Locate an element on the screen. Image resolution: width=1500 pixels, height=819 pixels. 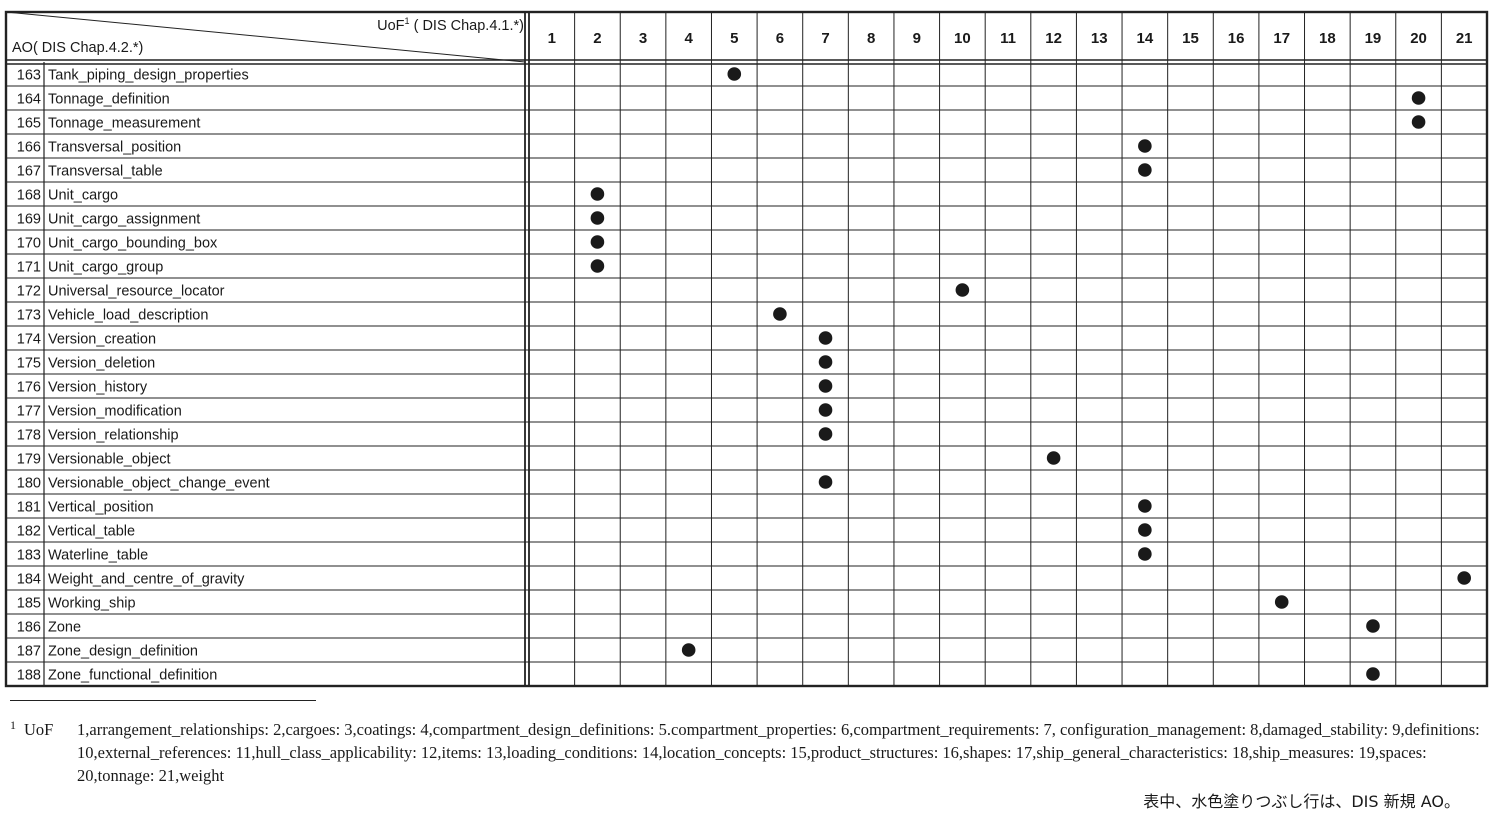
header-diagonal is located at coordinates (265, 37).